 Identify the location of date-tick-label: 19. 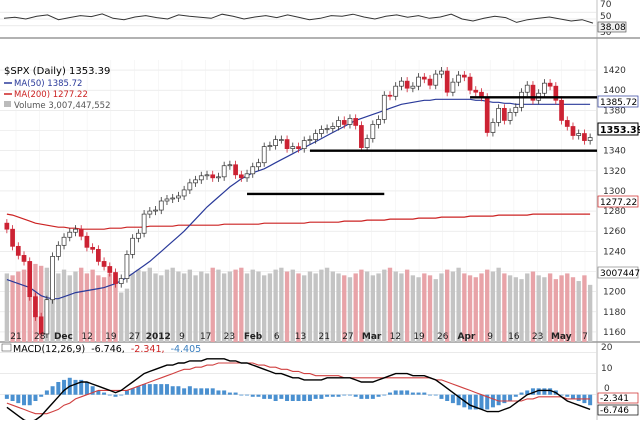
(111, 337).